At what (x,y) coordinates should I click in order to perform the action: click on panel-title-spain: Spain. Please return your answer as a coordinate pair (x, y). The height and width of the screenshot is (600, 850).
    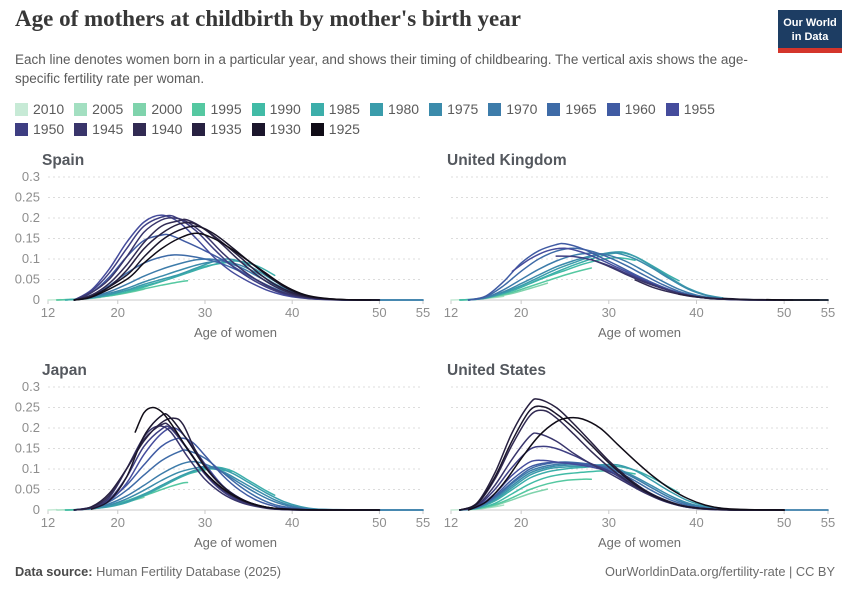
    Looking at the image, I should click on (63, 160).